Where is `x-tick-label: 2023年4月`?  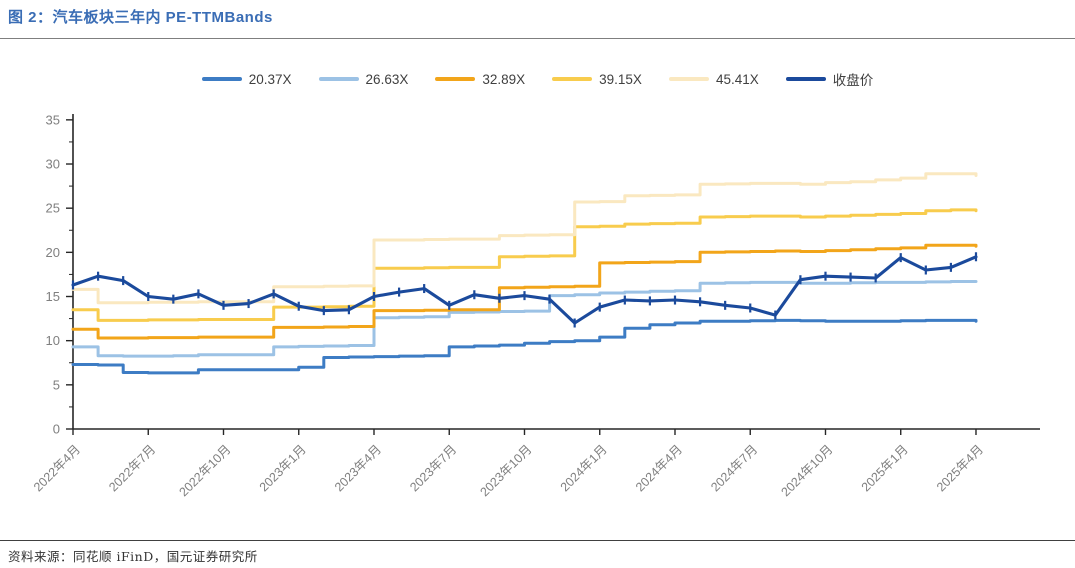 x-tick-label: 2023年4月 is located at coordinates (358, 468).